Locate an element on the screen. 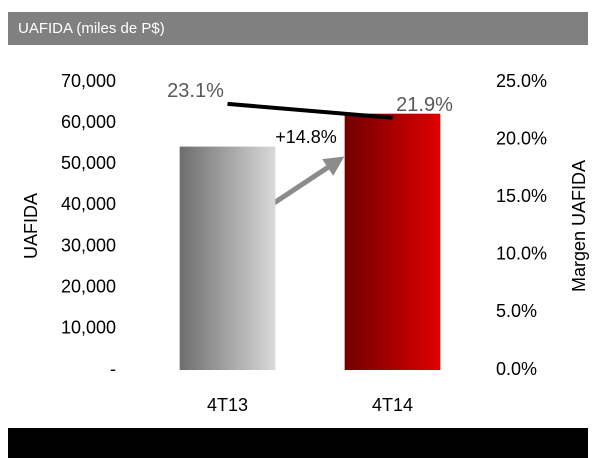  y-tick-label: 70,000 is located at coordinates (88, 81).